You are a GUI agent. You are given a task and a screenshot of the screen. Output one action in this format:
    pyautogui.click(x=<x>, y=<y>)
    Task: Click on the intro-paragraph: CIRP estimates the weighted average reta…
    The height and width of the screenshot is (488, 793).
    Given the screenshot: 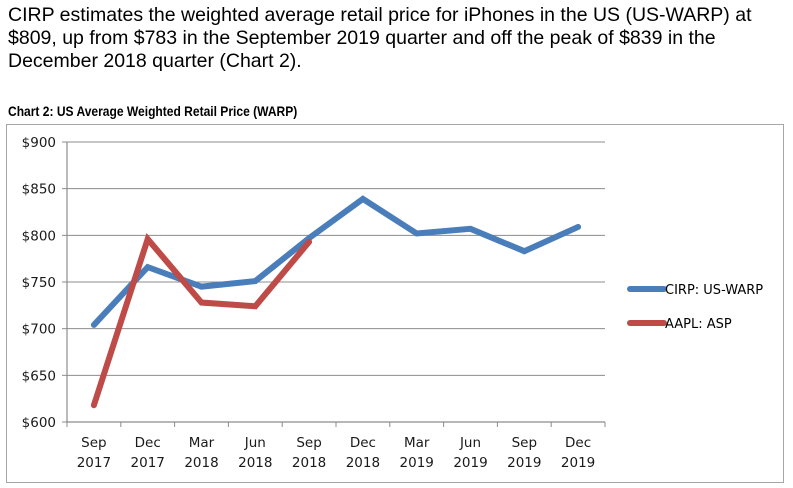 What is the action you would take?
    pyautogui.click(x=380, y=38)
    